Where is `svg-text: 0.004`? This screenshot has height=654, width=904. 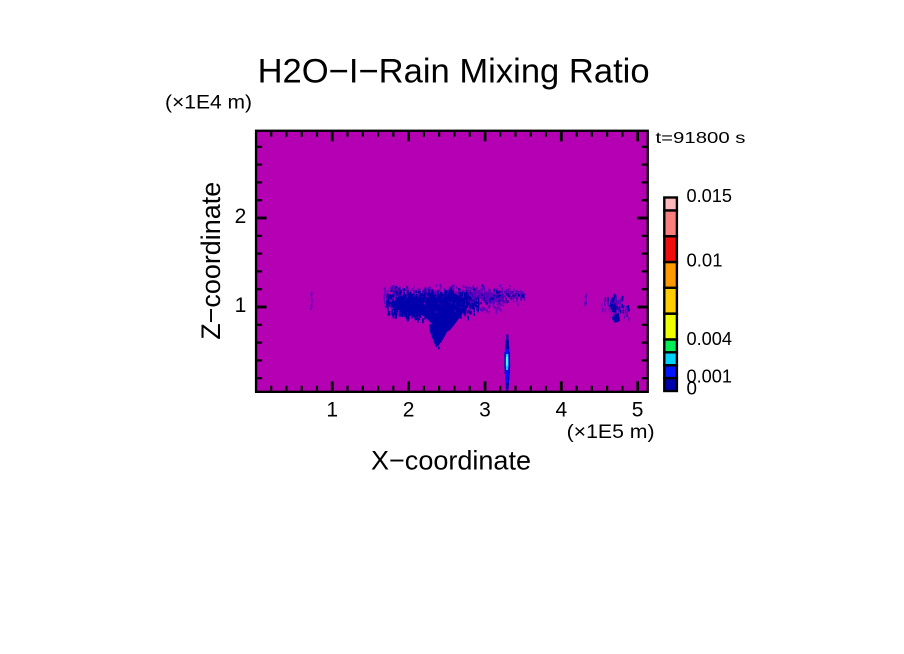
svg-text: 0.004 is located at coordinates (710, 338).